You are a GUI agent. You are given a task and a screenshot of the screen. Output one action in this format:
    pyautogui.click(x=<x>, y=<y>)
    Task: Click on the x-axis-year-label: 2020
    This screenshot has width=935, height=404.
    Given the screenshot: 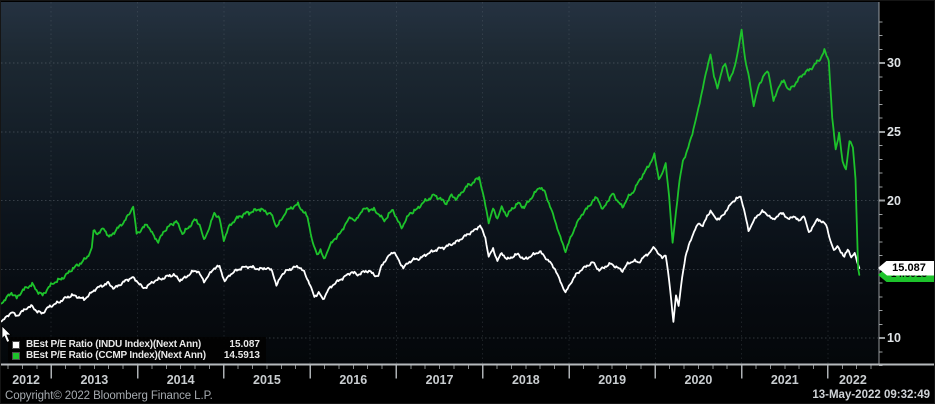 What is the action you would take?
    pyautogui.click(x=698, y=380)
    